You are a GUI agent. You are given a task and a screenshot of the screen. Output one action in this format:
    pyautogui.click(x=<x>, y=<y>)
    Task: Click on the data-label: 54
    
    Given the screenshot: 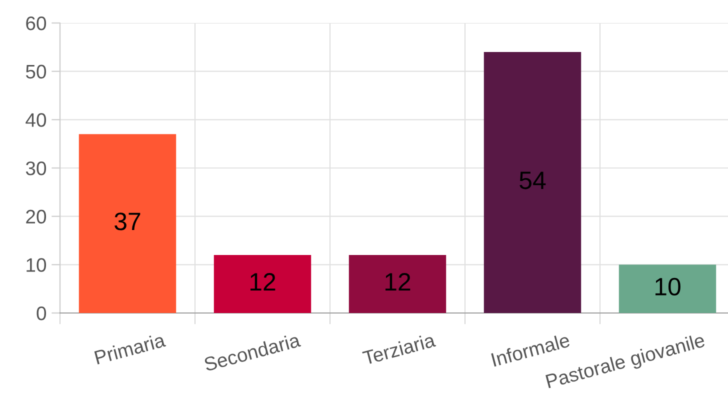 What is the action you would take?
    pyautogui.click(x=533, y=181)
    